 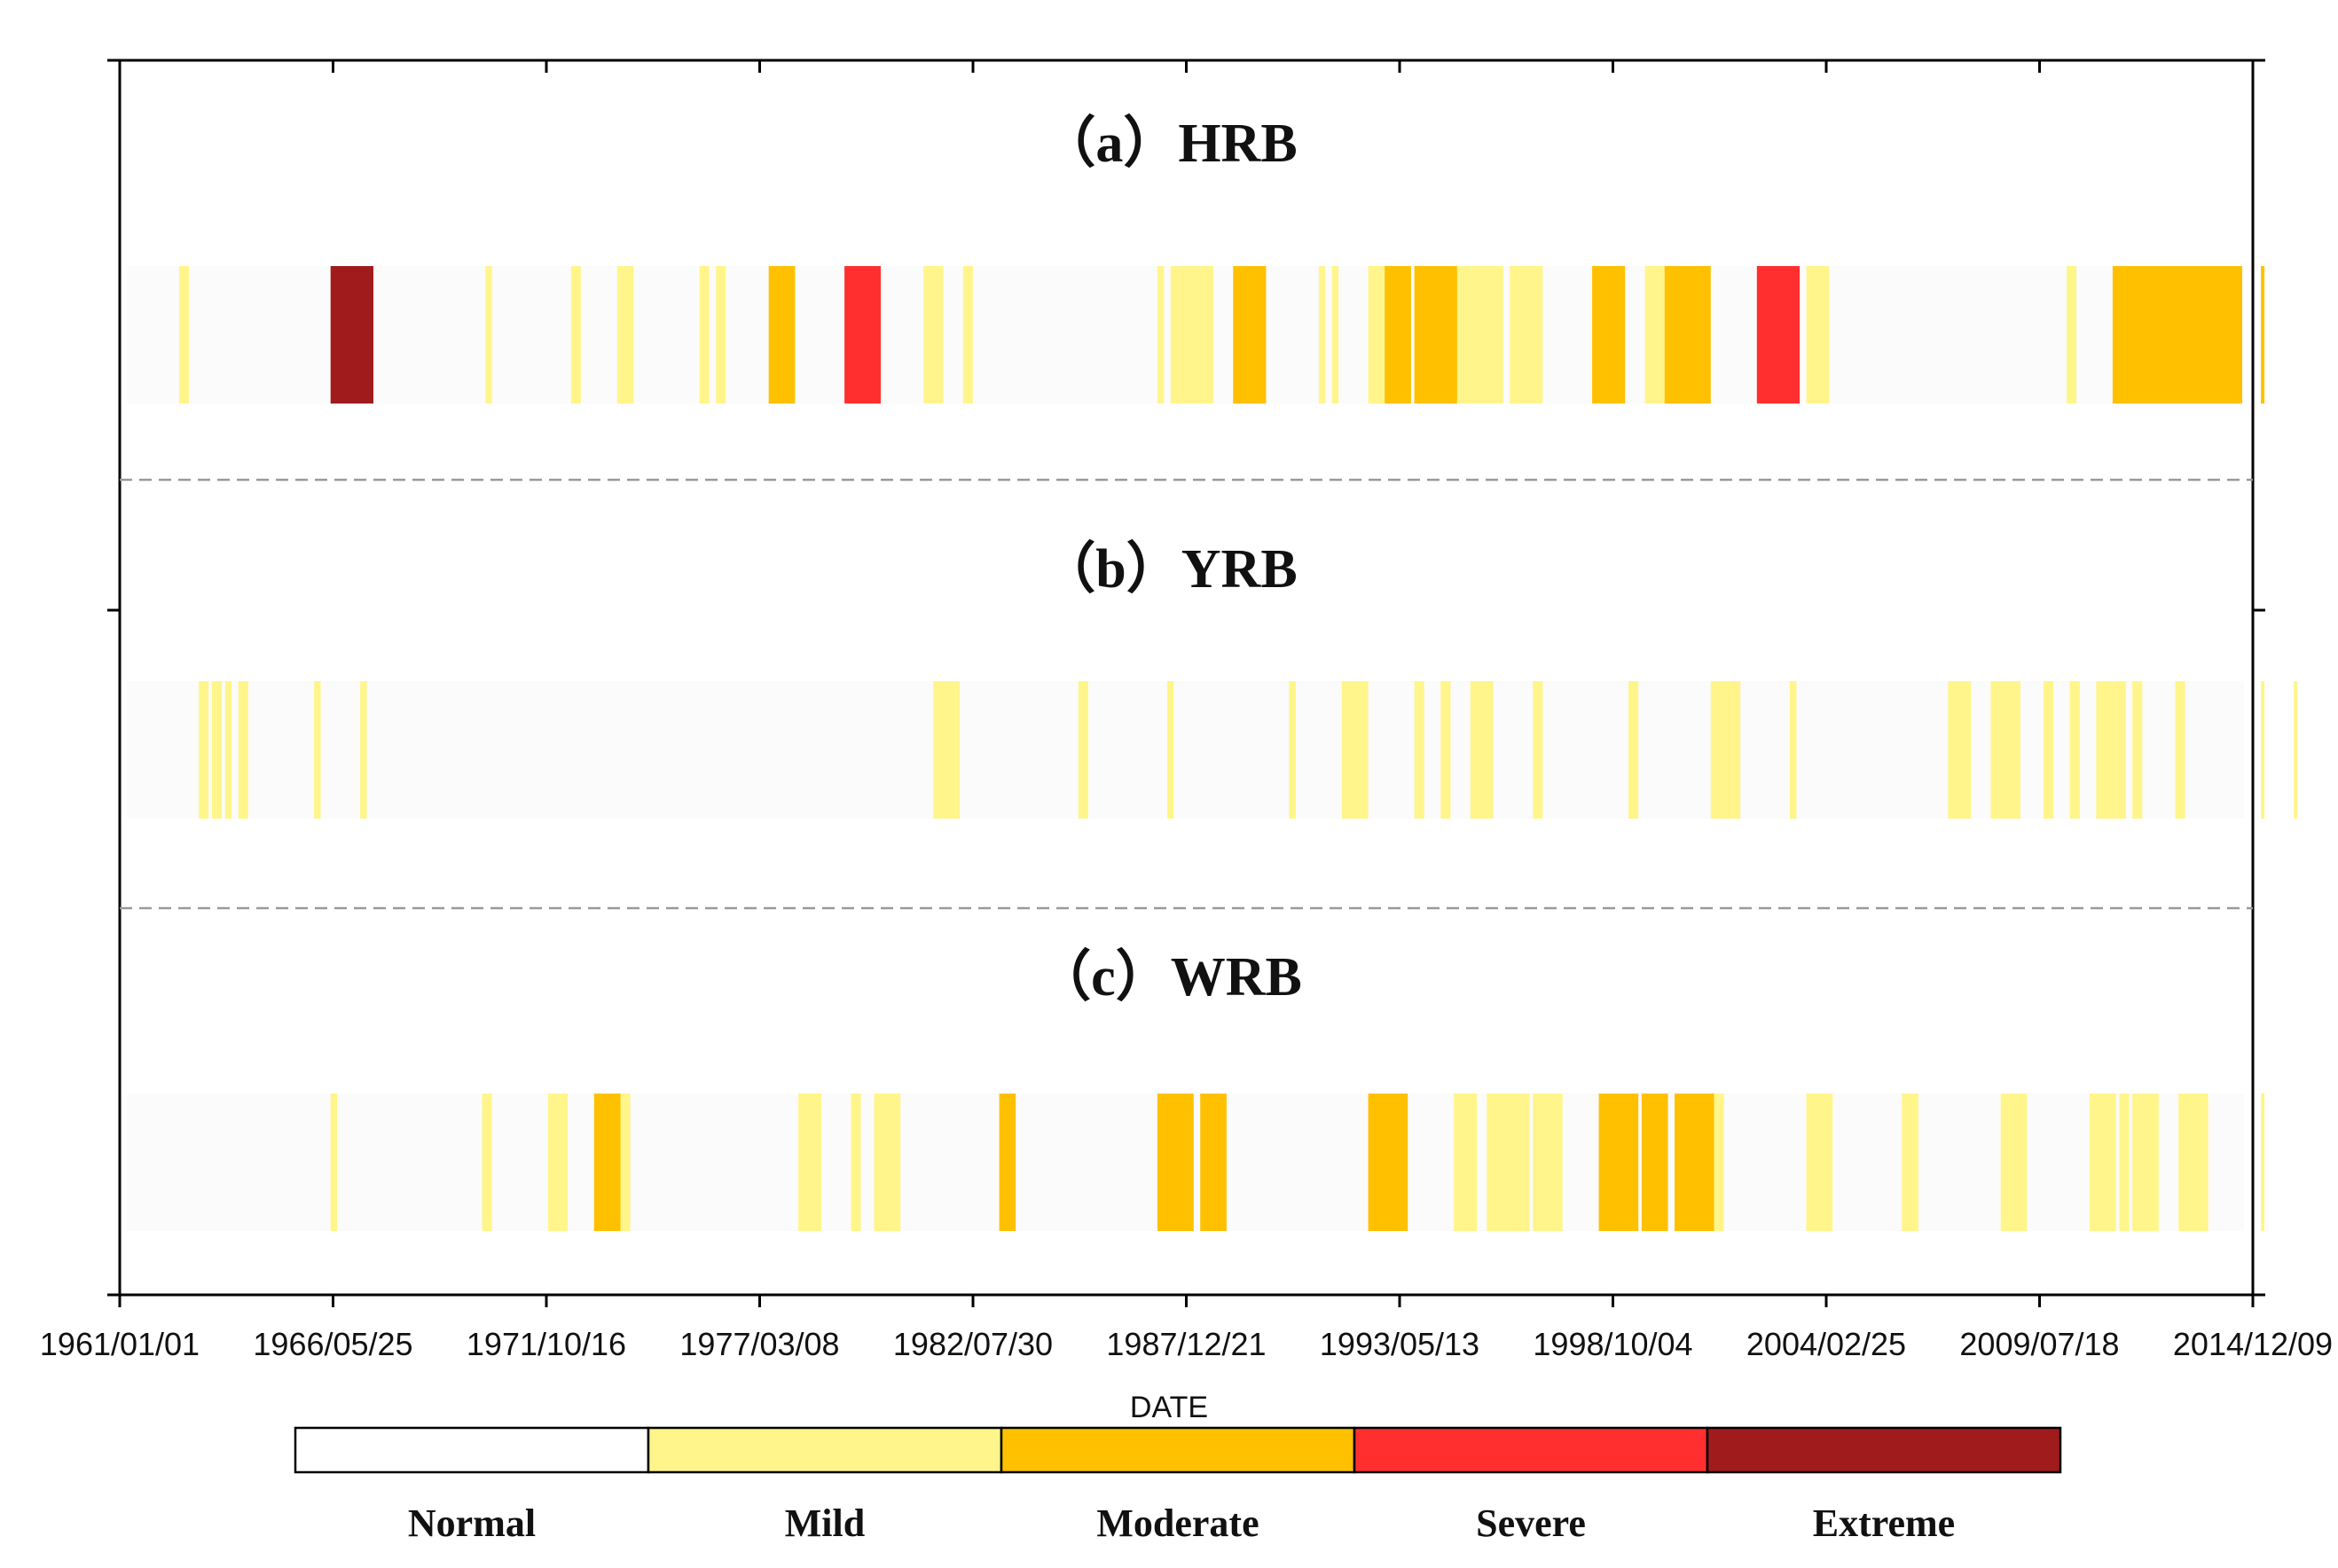 I want to click on legend: Normal Mild Moderate Severe Extreme, so click(x=1178, y=1485).